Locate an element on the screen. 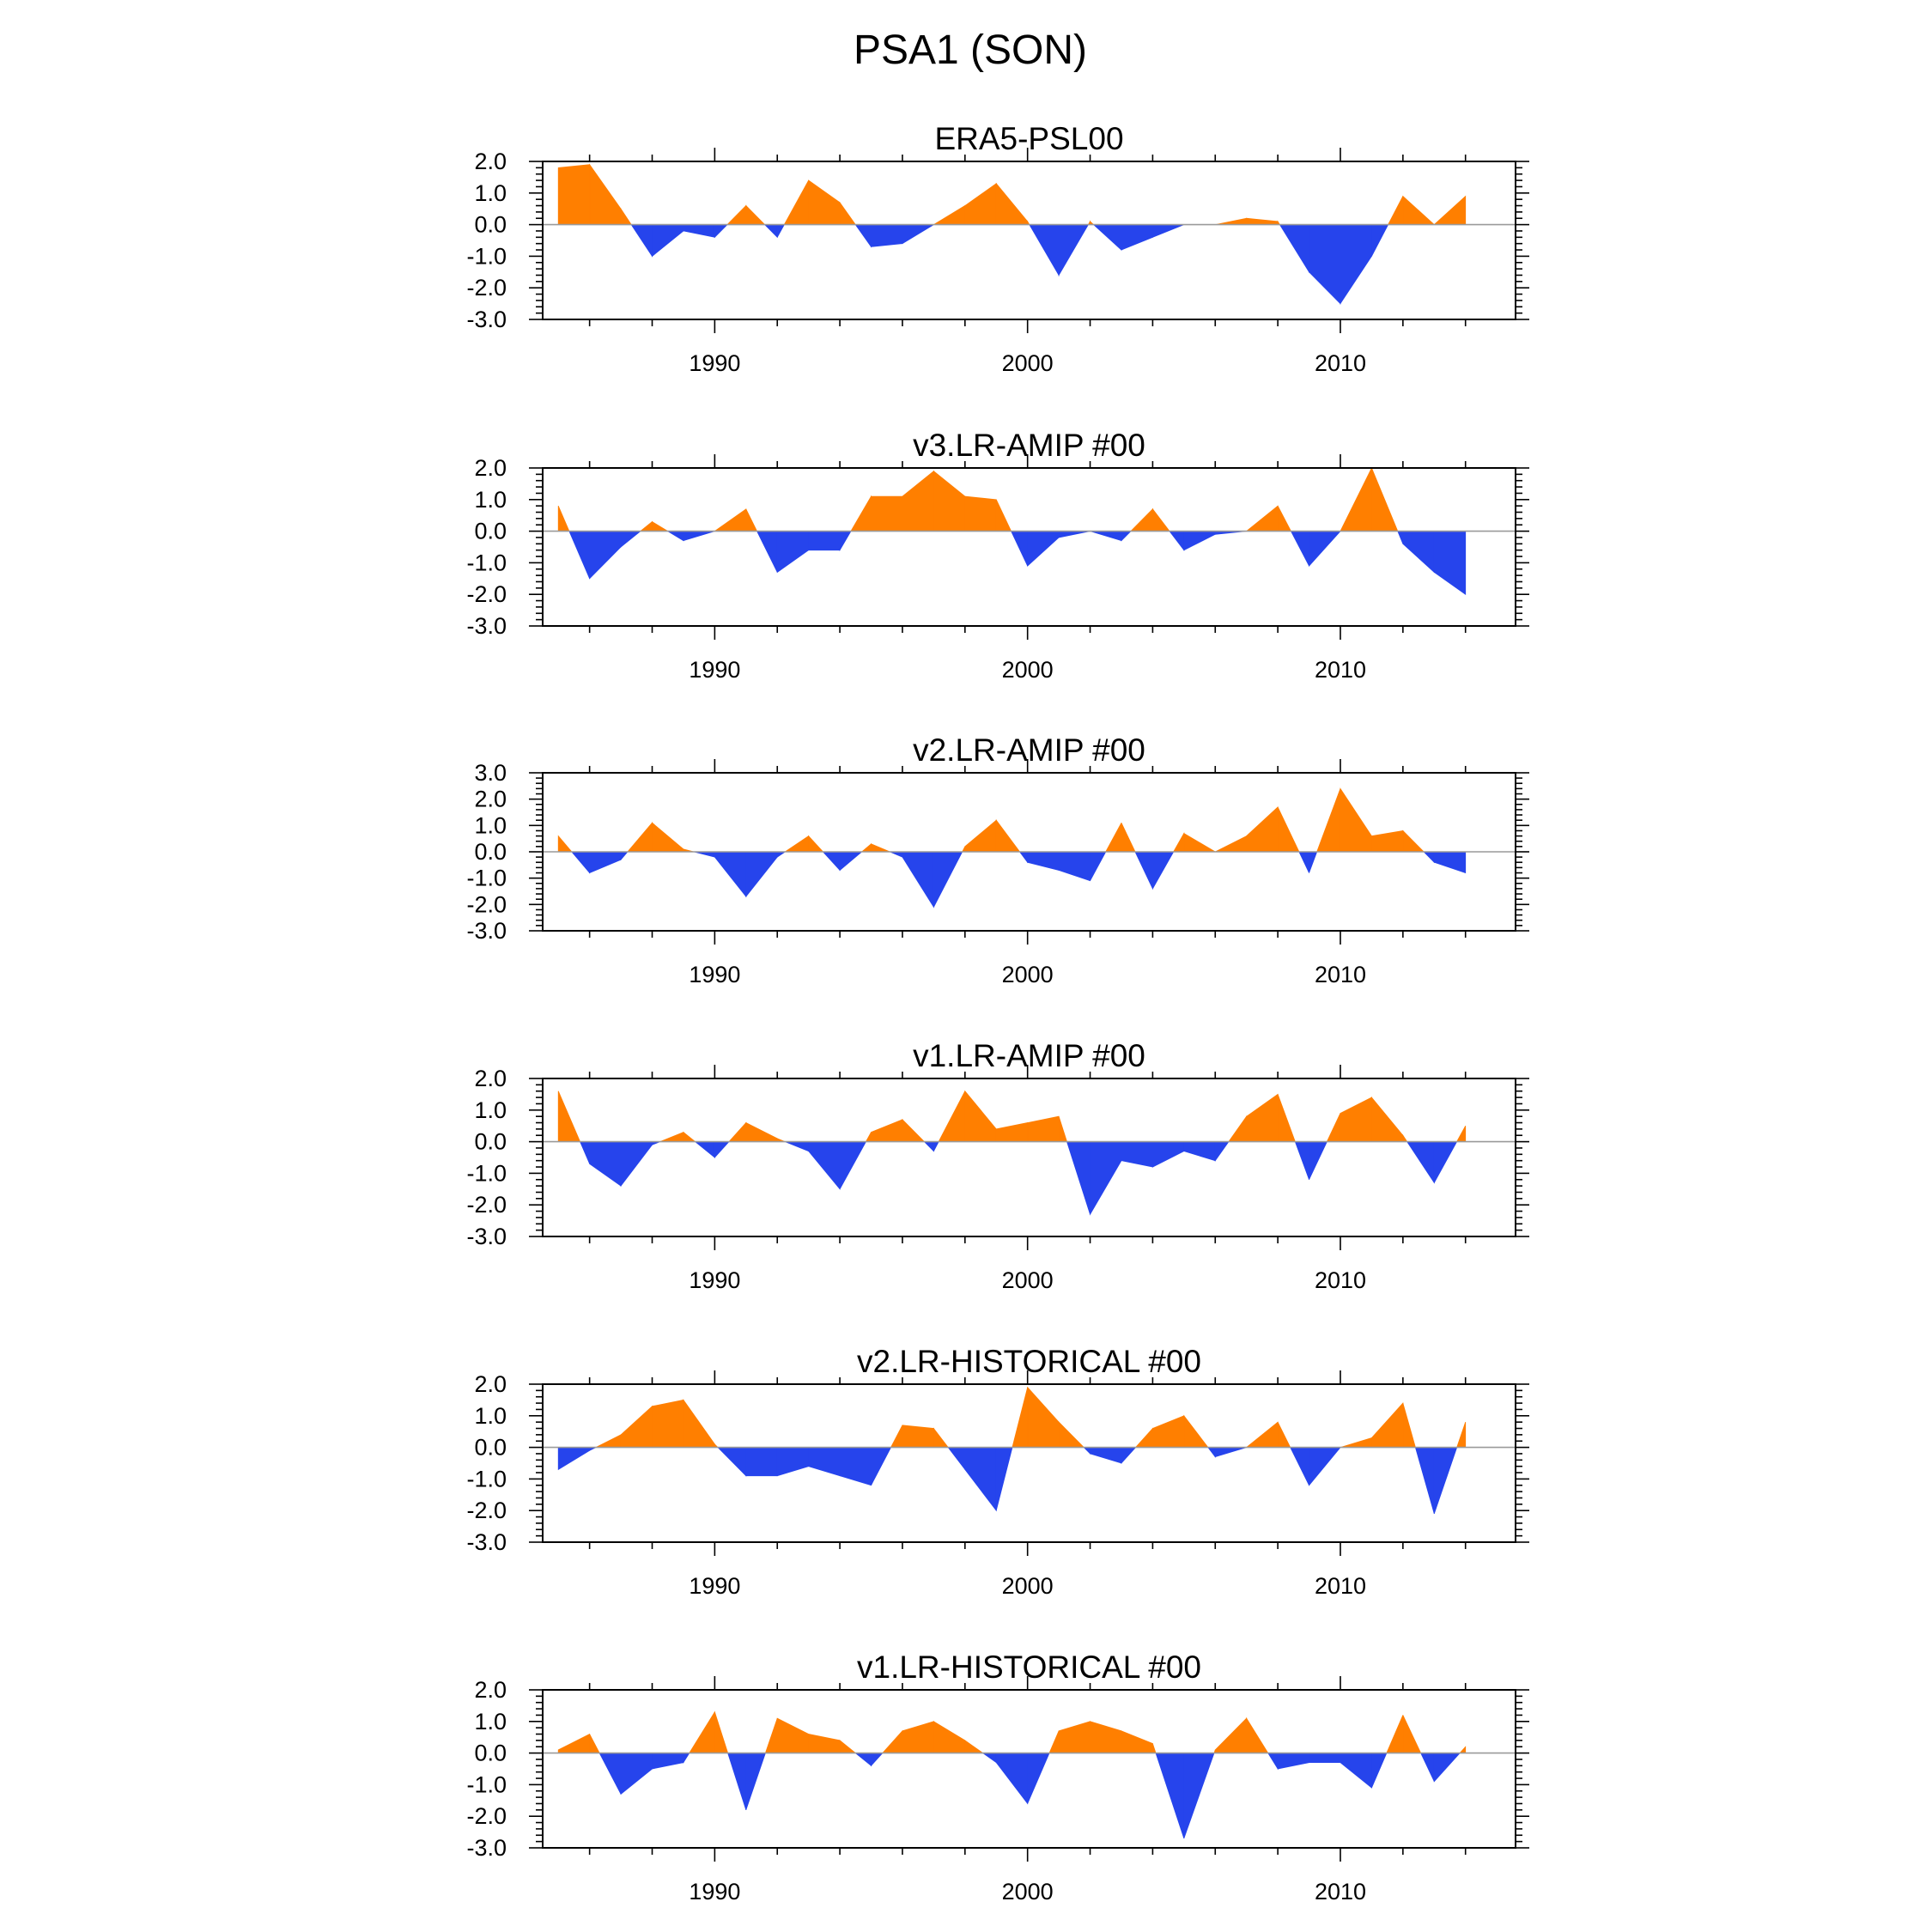 The width and height of the screenshot is (1932, 1932). plot-frame is located at coordinates (1029, 1463).